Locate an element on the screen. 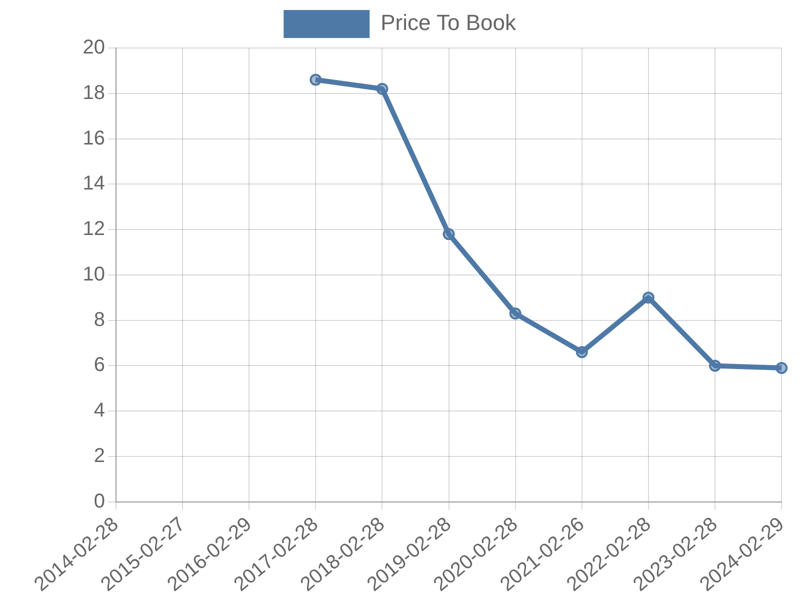 This screenshot has width=800, height=600. y-tick-label: 16 is located at coordinates (93, 138).